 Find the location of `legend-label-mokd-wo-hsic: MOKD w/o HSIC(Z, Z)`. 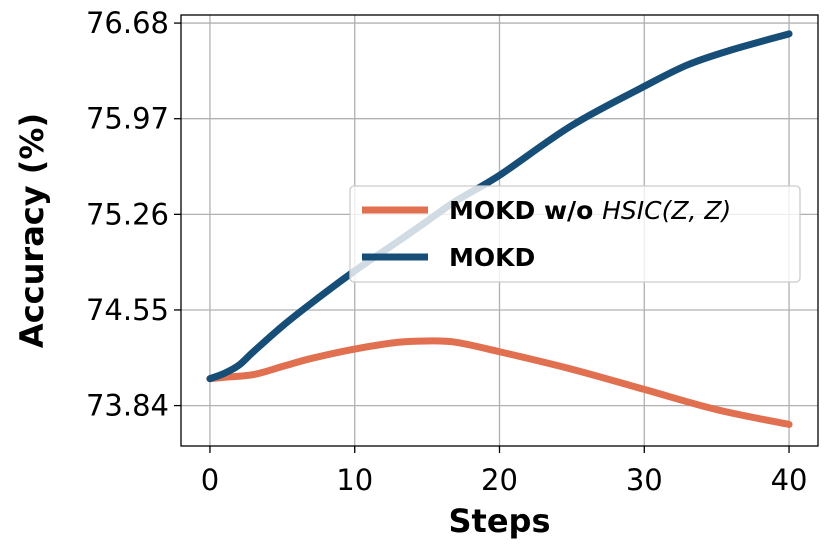

legend-label-mokd-wo-hsic: MOKD w/o HSIC(Z, Z) is located at coordinates (590, 210).